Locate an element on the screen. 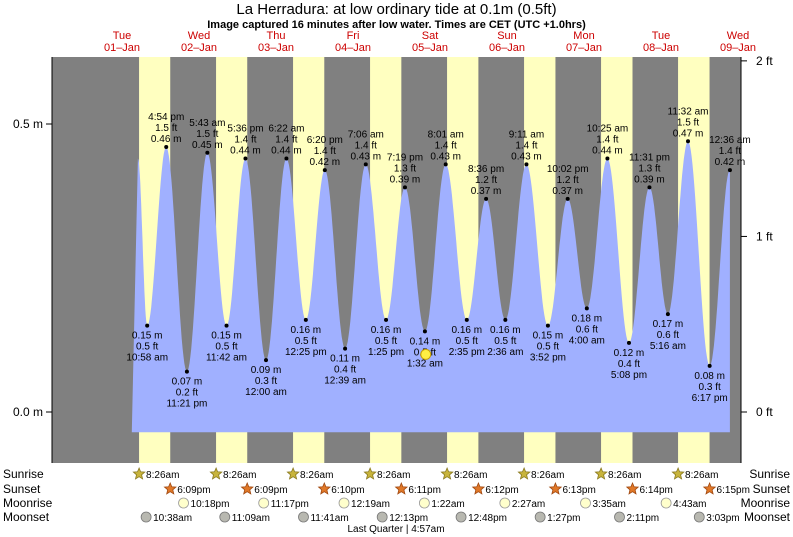 Image resolution: width=793 pixels, height=537 pixels. moonset-time: 2:11pm is located at coordinates (643, 518).